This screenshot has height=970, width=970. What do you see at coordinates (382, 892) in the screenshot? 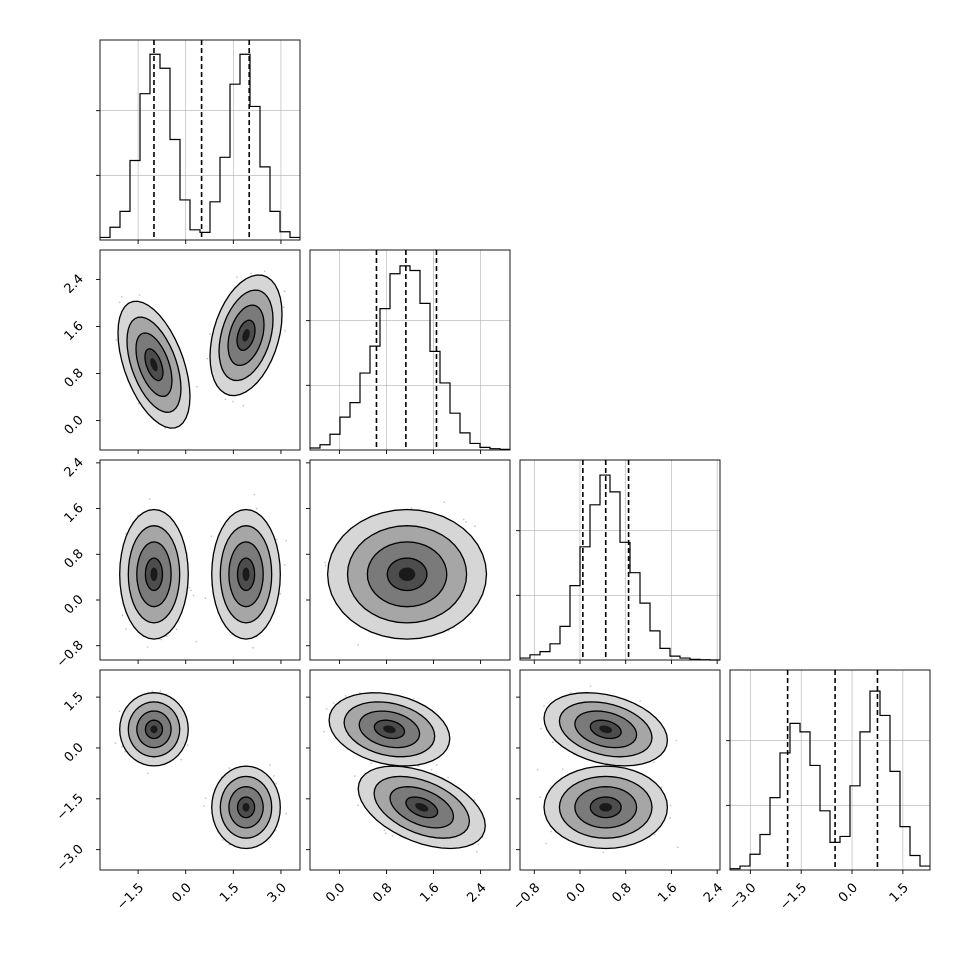
I see `x-tick-label: 0.8` at bounding box center [382, 892].